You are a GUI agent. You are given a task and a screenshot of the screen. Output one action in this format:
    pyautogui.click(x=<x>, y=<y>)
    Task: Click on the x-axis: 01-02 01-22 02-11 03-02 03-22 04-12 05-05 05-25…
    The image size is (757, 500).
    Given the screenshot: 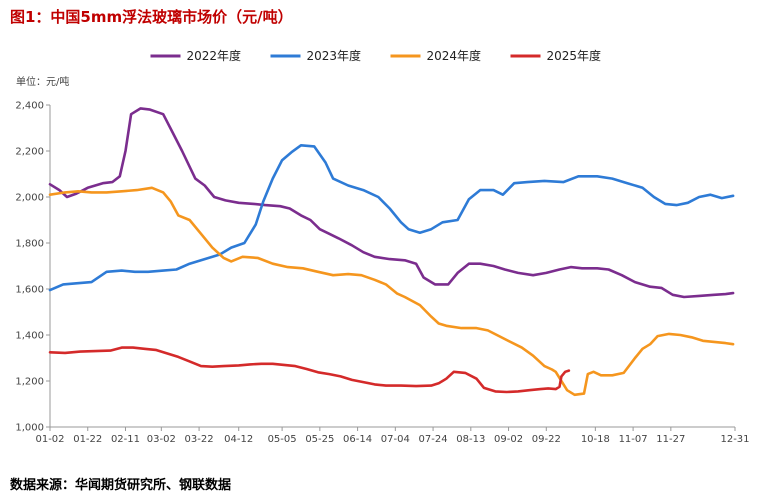 What is the action you would take?
    pyautogui.click(x=392, y=435)
    